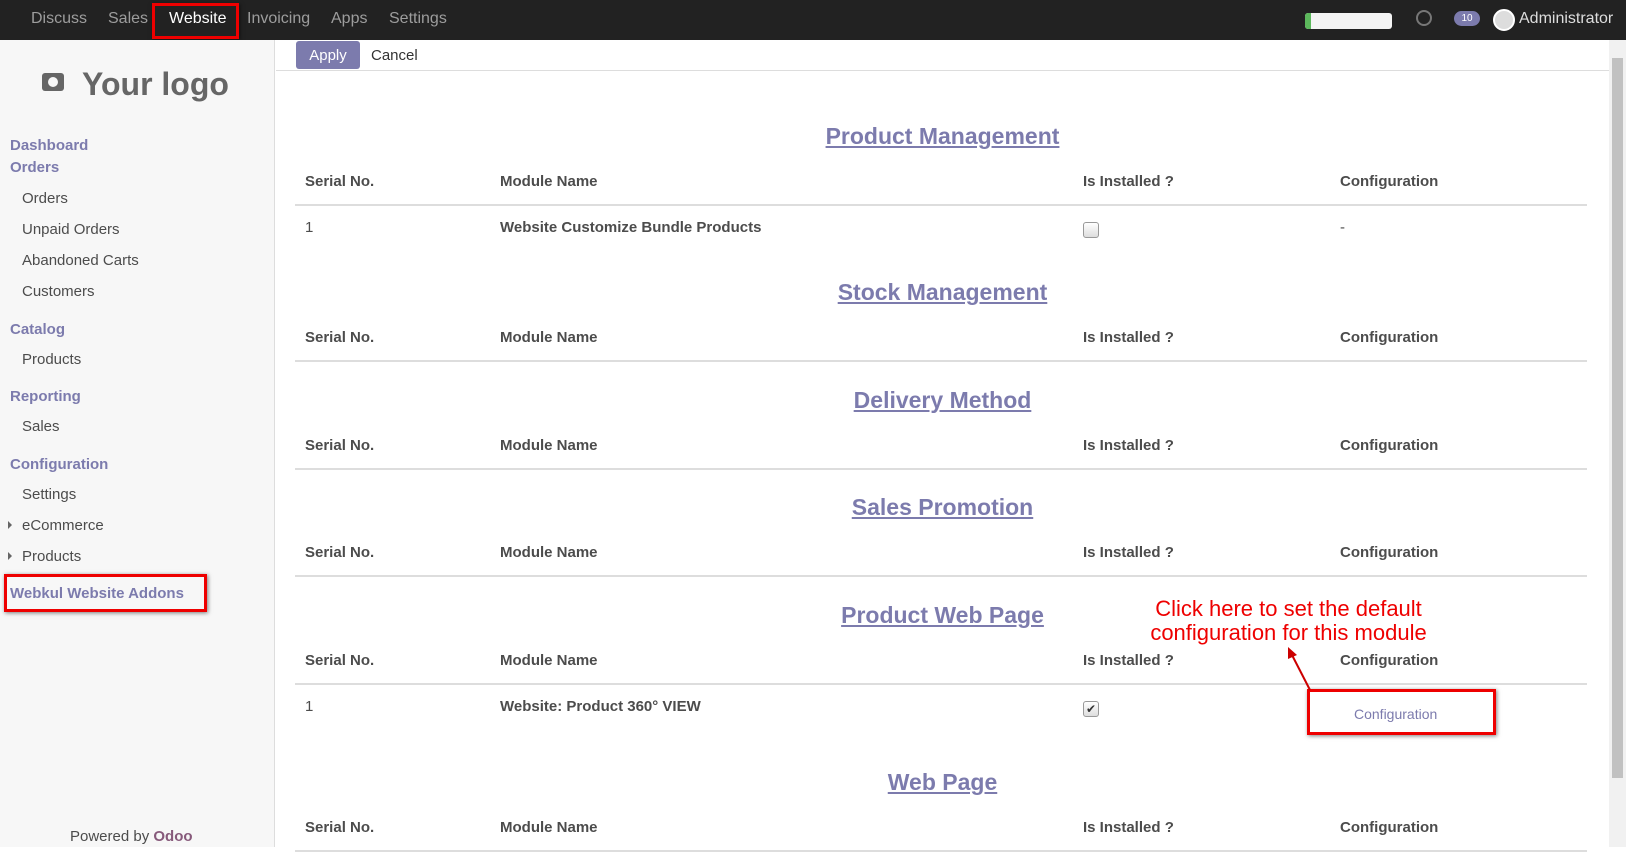  What do you see at coordinates (1504, 20) in the screenshot?
I see `avatar` at bounding box center [1504, 20].